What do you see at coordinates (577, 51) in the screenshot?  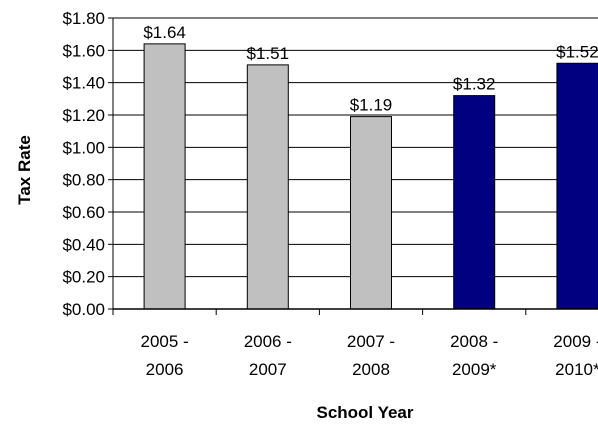 I see `bar-data-label: $1.52` at bounding box center [577, 51].